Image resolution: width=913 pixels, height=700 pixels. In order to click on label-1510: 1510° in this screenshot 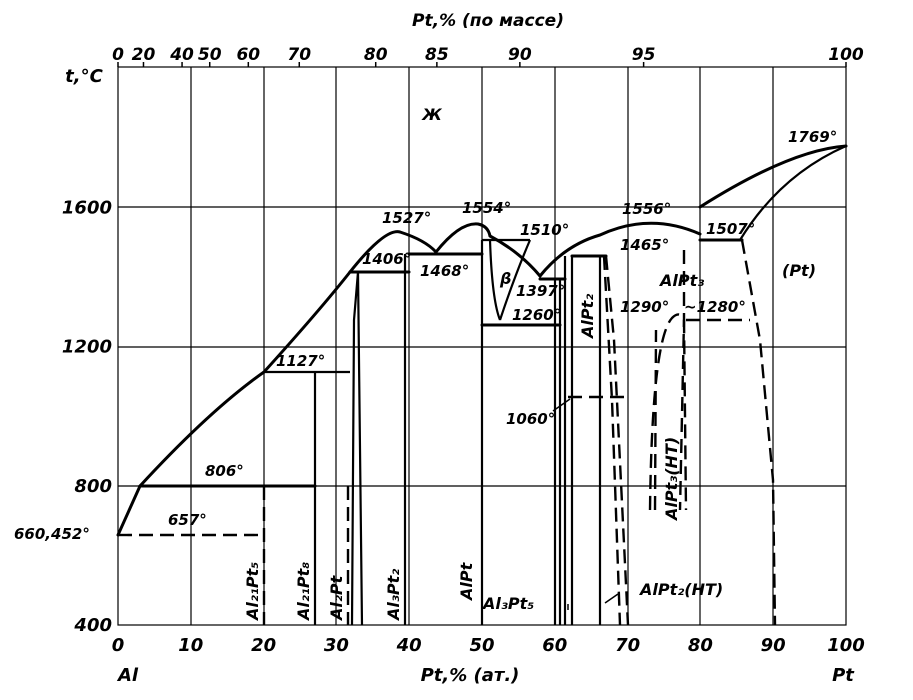, I will do `click(544, 230)`.